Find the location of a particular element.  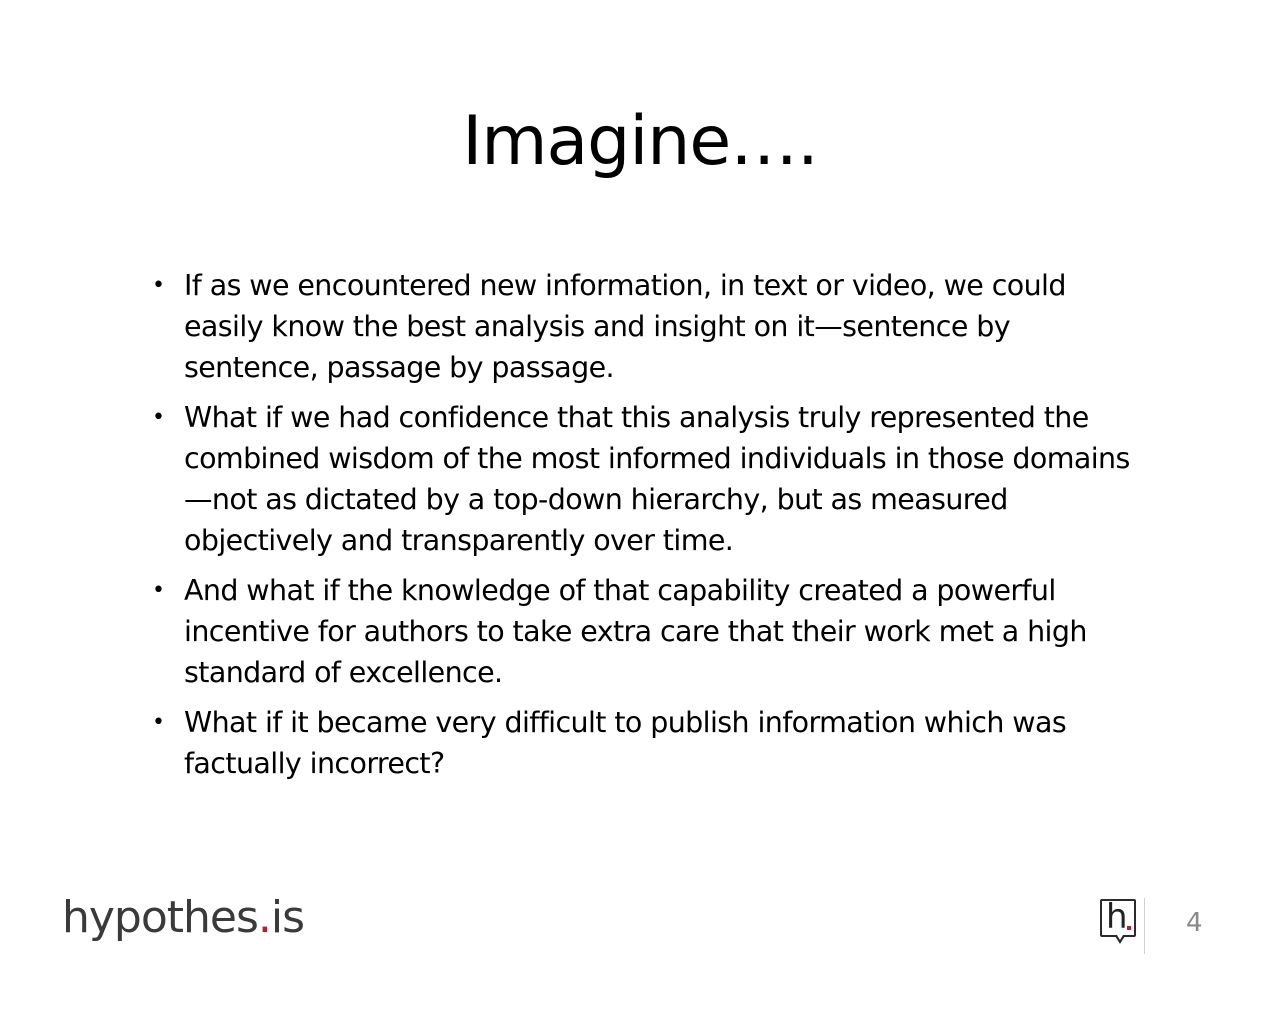

h-icon-tail-inner is located at coordinates (1120, 937).